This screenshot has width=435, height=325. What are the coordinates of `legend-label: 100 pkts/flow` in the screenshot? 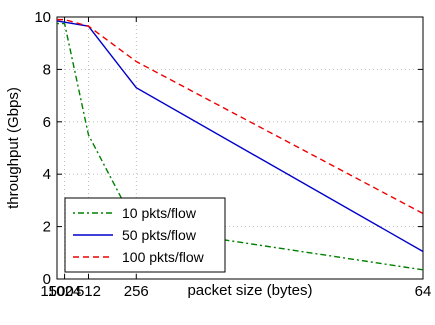 It's located at (163, 257).